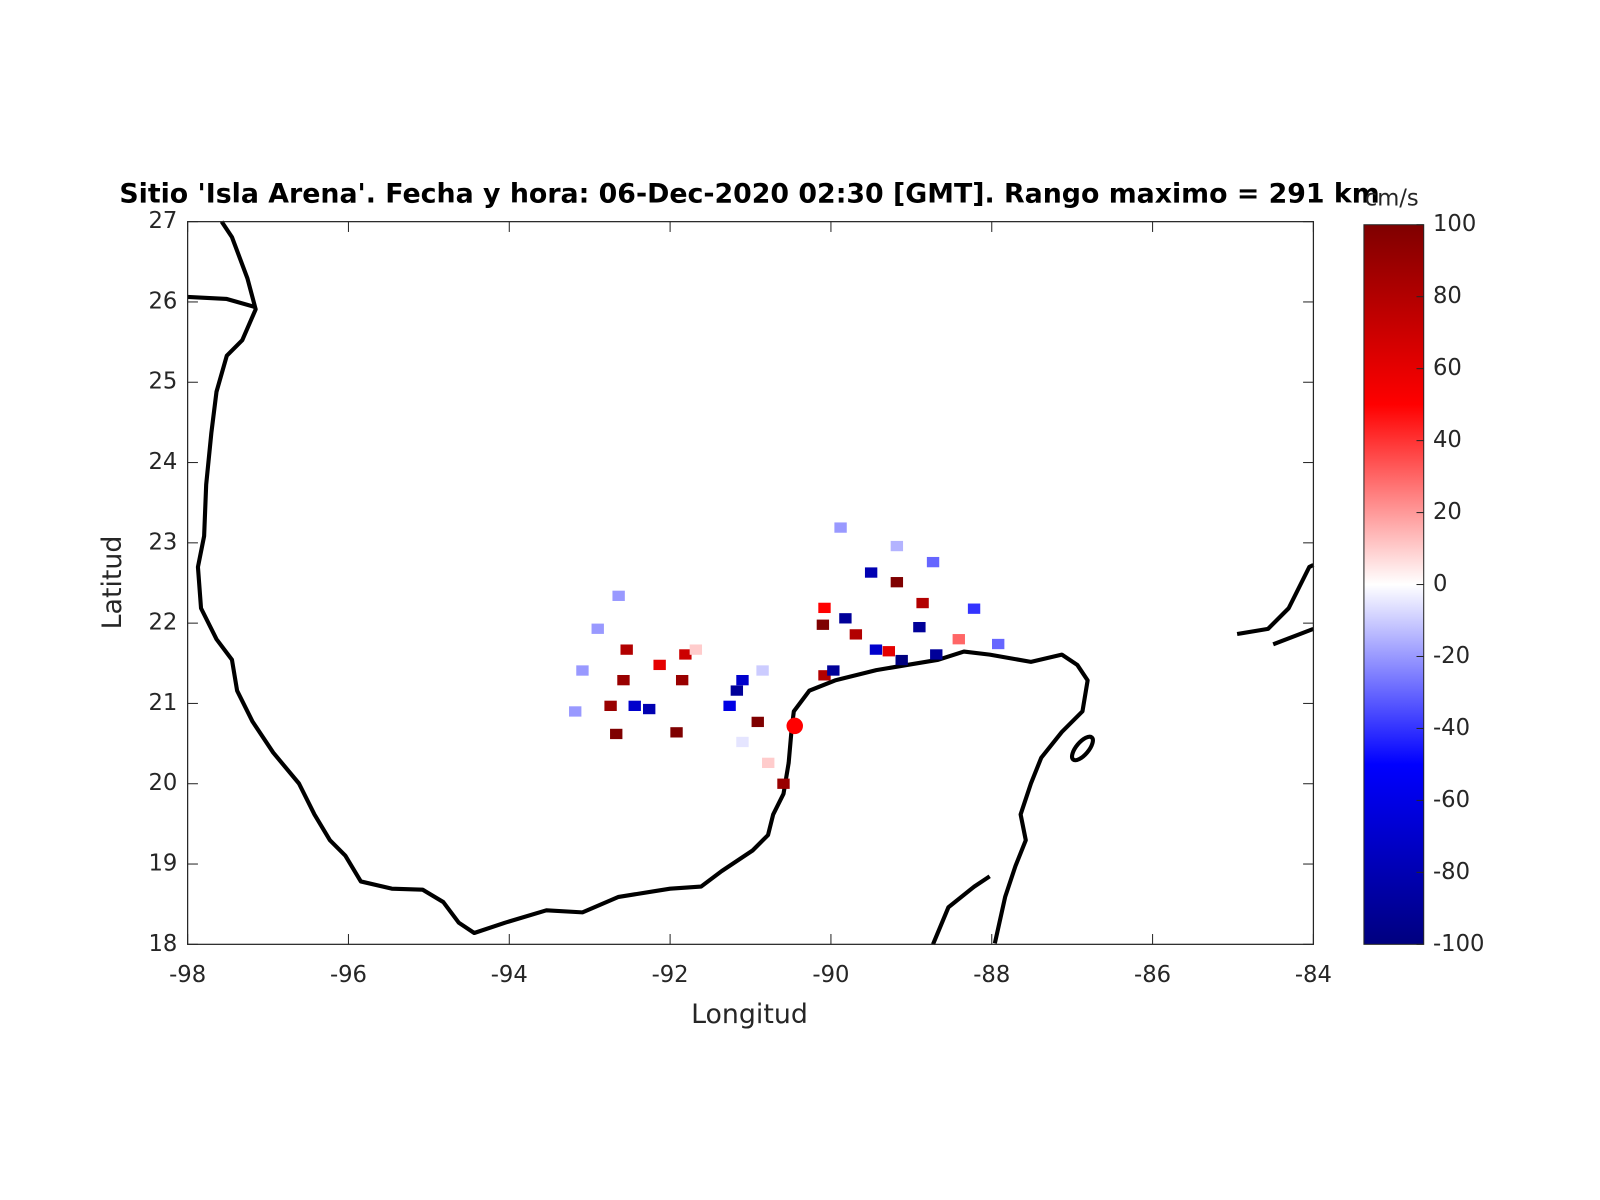 This screenshot has height=1200, width=1600. Describe the element at coordinates (1451, 656) in the screenshot. I see `colorbar-tick-label: -20` at that location.